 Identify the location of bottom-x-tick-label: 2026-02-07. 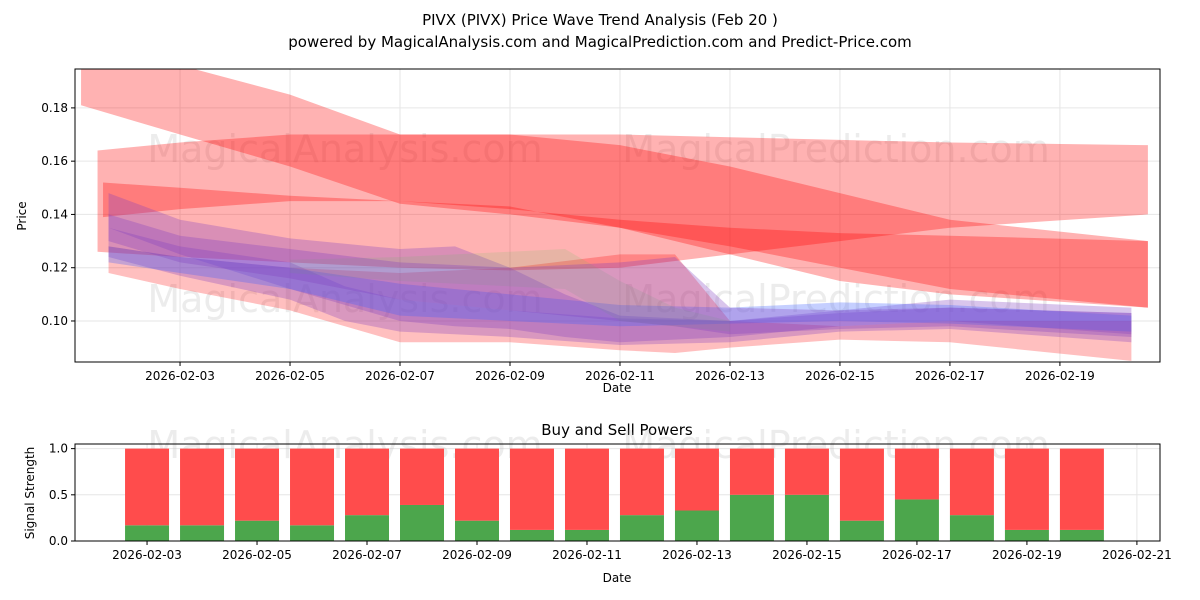
(367, 555).